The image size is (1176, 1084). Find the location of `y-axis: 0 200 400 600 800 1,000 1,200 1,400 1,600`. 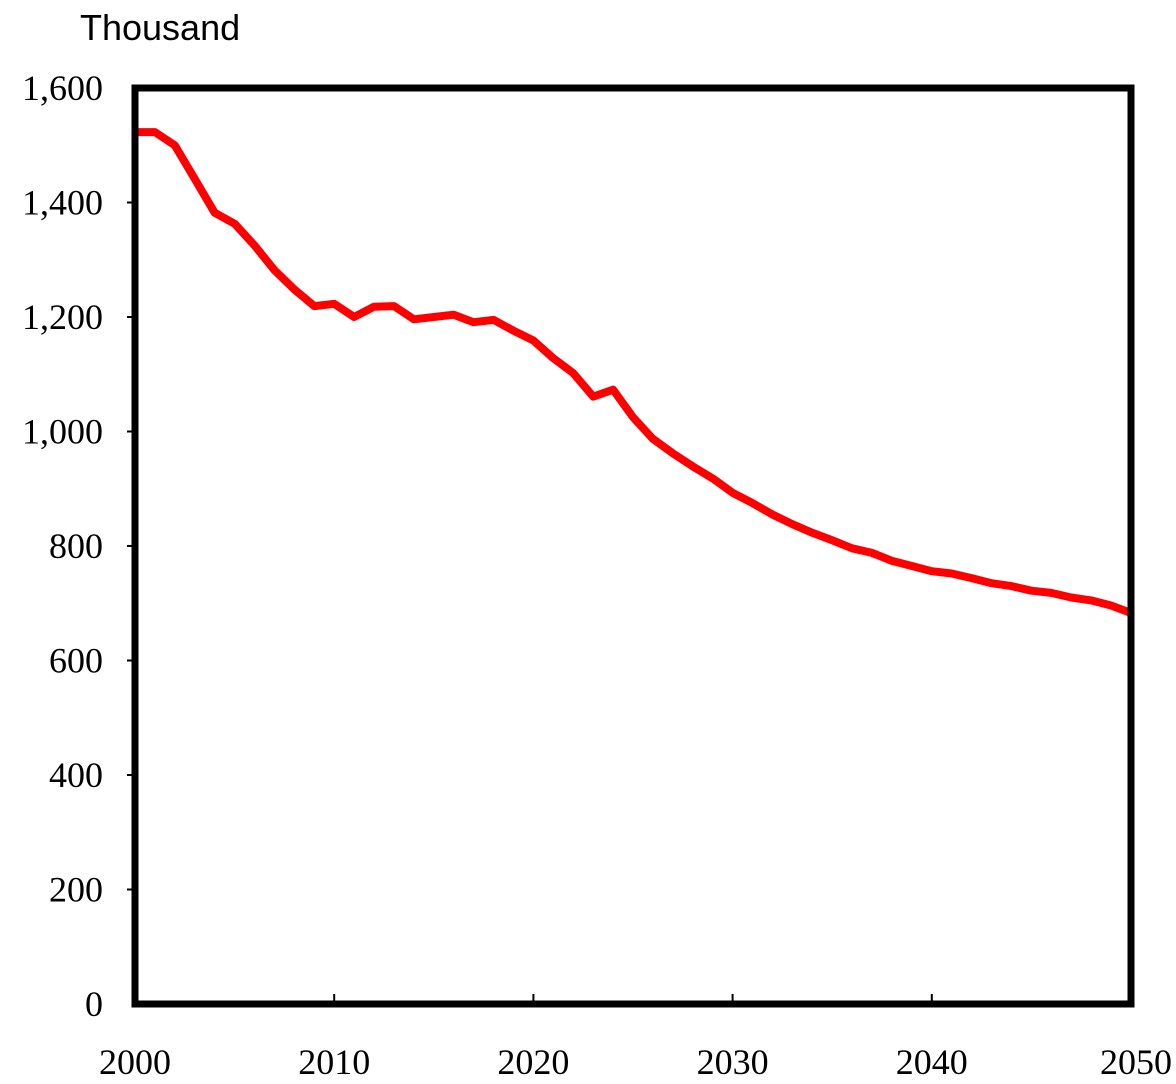

y-axis: 0 200 400 600 800 1,000 1,200 1,400 1,600 is located at coordinates (78, 546).